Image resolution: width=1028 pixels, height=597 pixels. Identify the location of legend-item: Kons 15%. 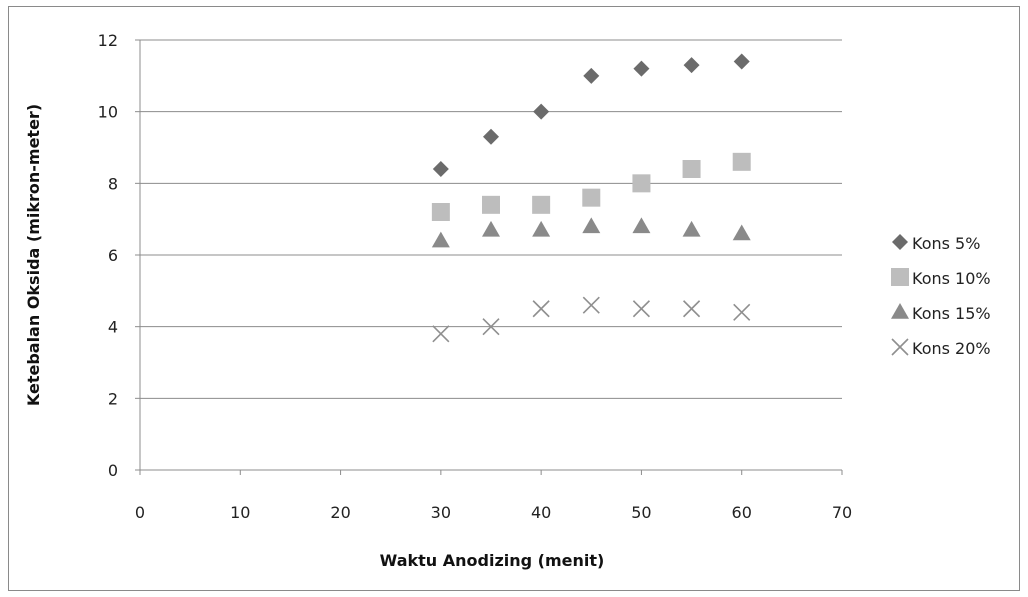
(941, 313).